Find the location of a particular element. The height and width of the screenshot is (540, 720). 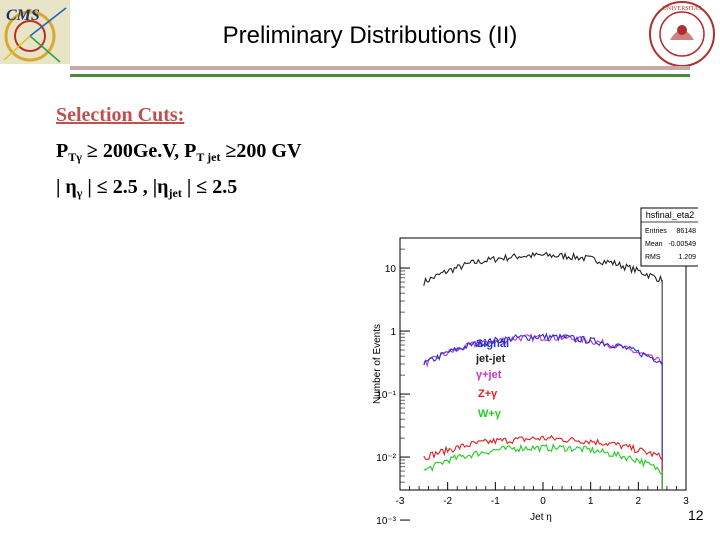

y-tick-label: 1 is located at coordinates (393, 332).